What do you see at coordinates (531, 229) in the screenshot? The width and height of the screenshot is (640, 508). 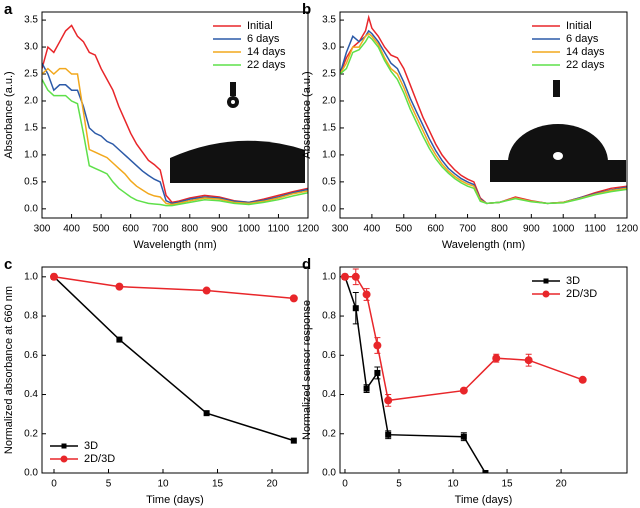 I see `x-tick-label: 900` at bounding box center [531, 229].